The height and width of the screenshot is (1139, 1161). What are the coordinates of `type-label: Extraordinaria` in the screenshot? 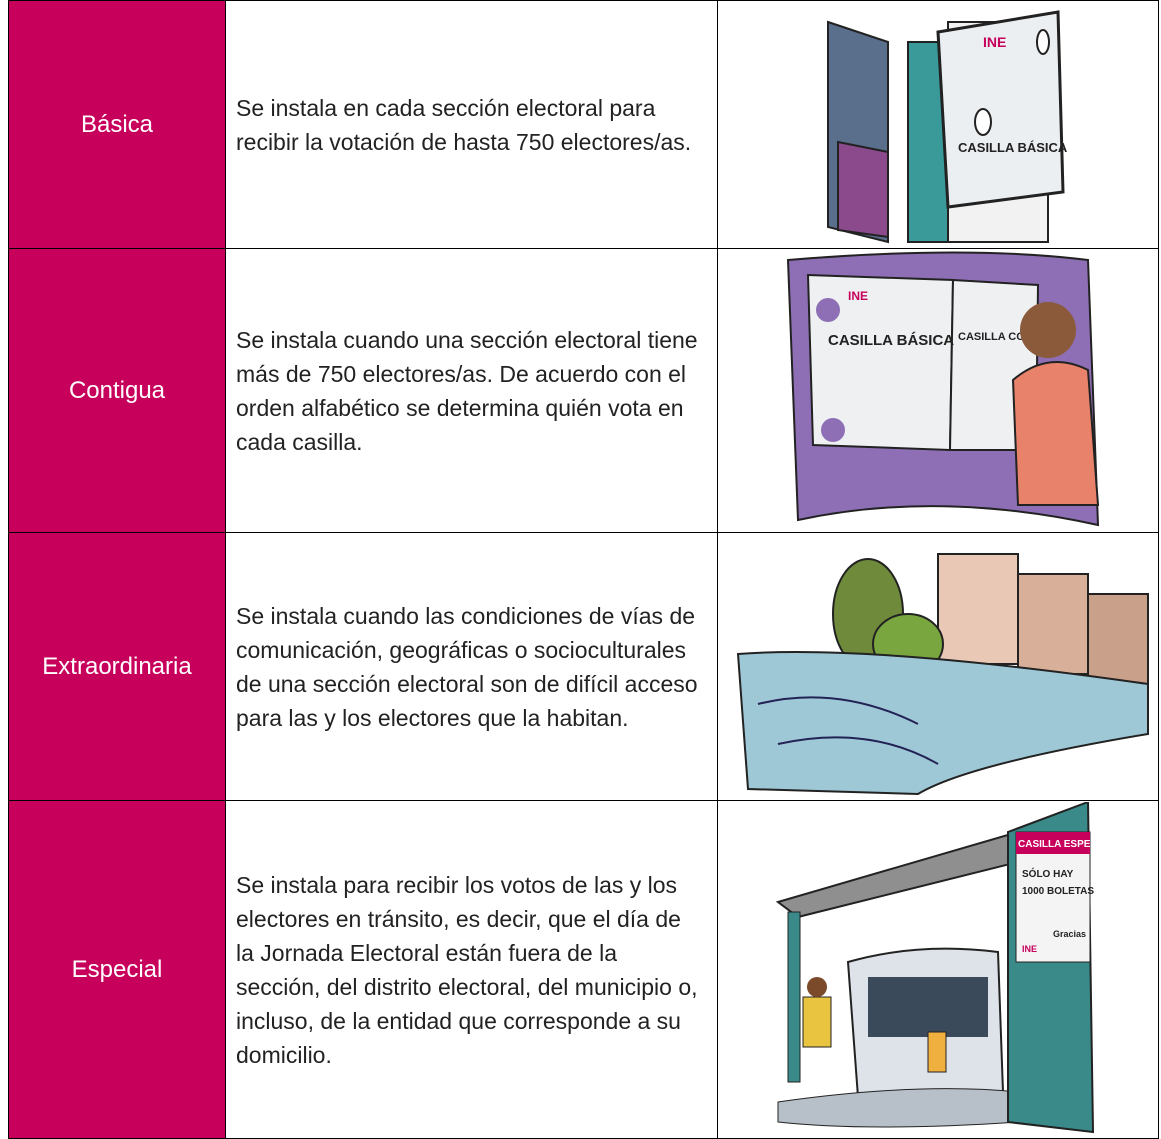 It's located at (117, 666).